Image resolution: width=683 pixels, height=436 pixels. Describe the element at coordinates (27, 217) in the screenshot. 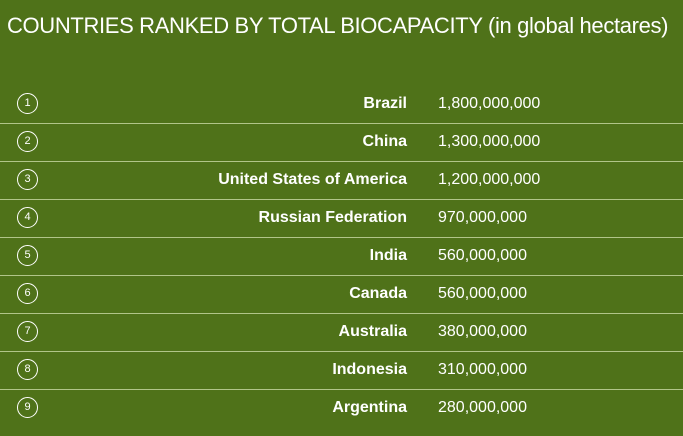

I see `rank-circle-badge: 4` at that location.